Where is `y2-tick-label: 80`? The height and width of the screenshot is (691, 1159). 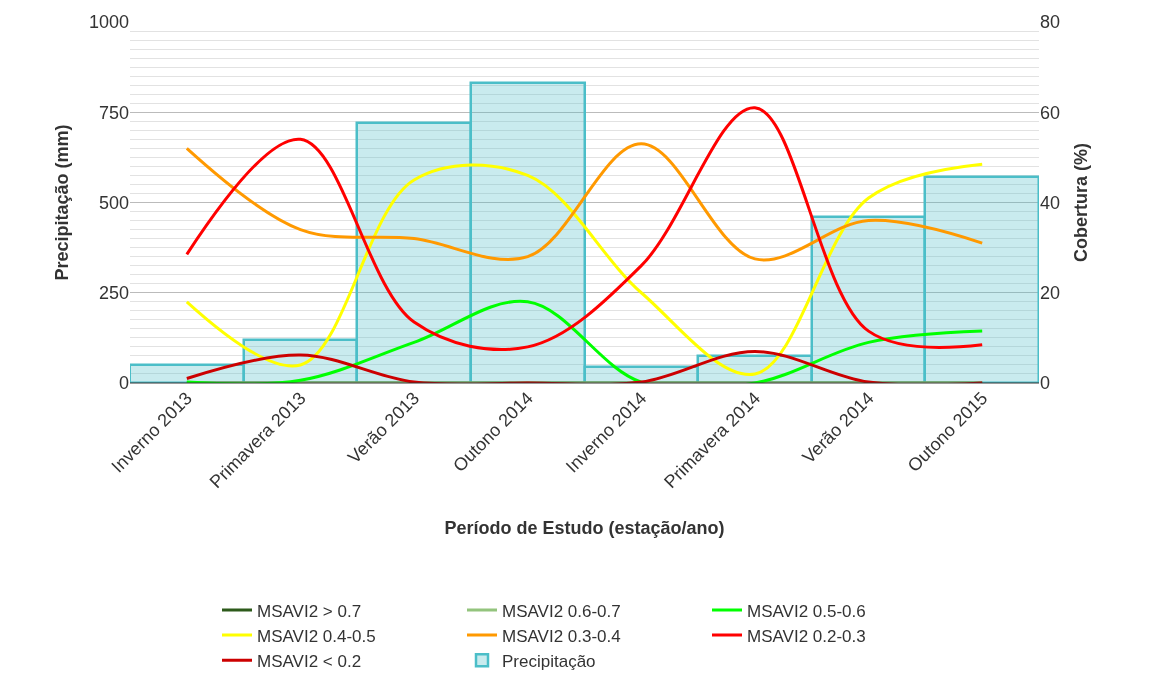 y2-tick-label: 80 is located at coordinates (1050, 22).